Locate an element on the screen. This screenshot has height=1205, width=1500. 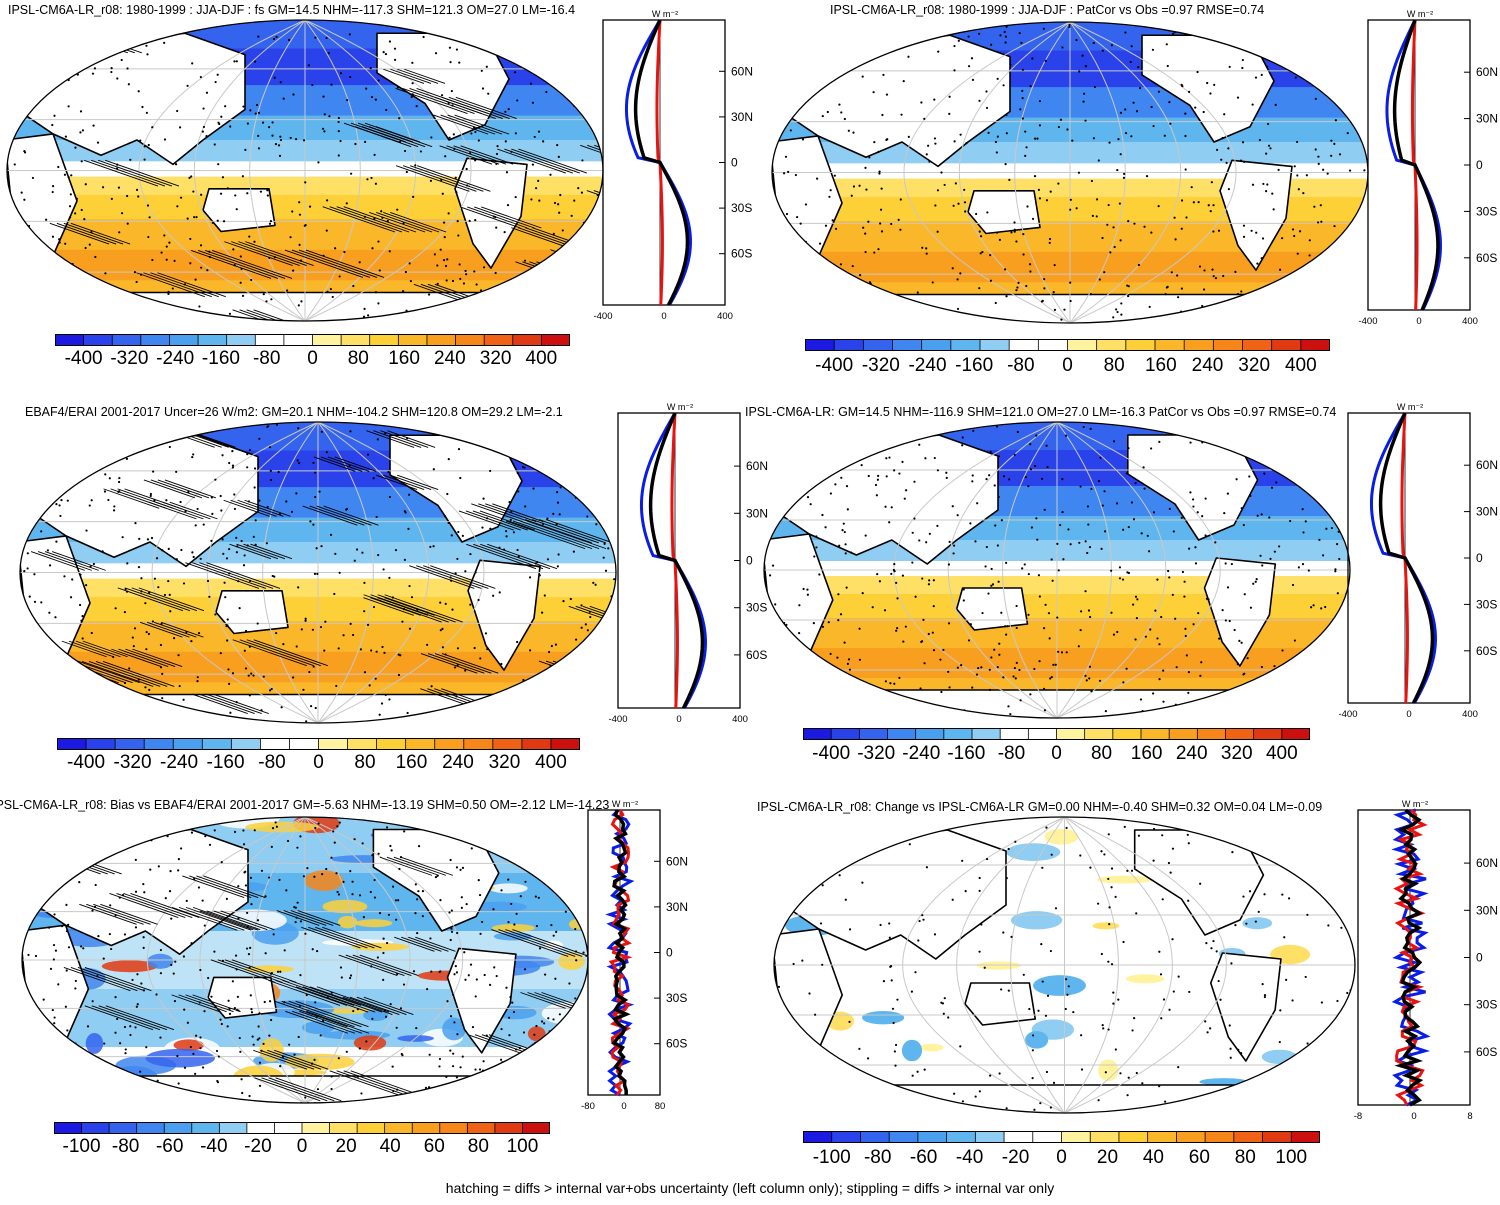
profile-lat-tick: 0 is located at coordinates (749, 561).